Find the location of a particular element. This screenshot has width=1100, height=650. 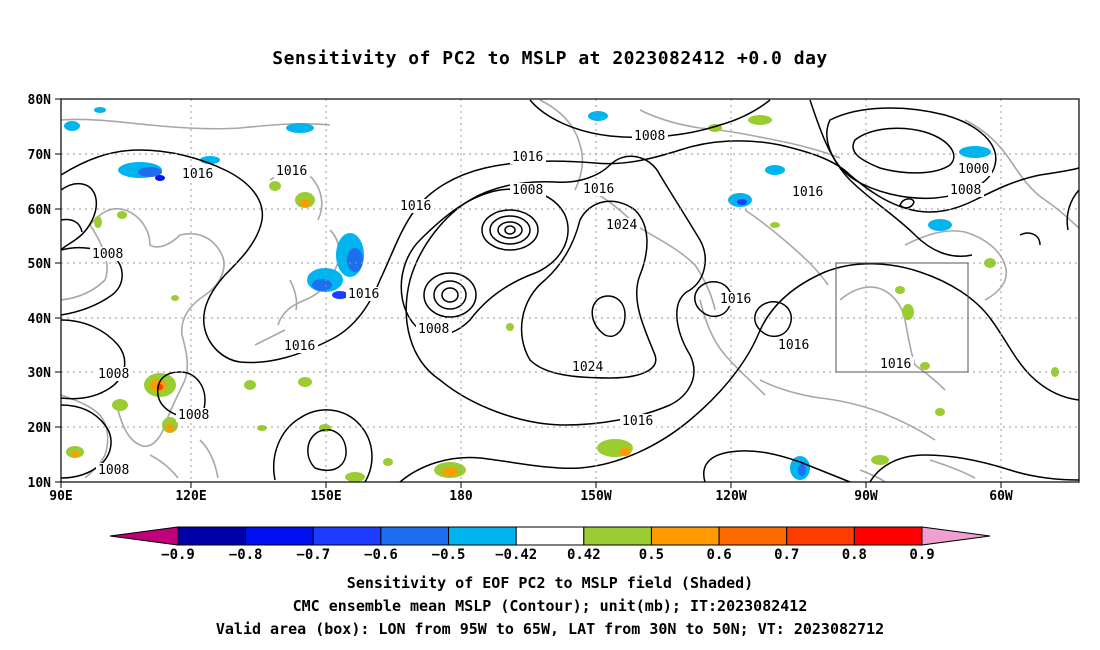

colorbar-label: −0.5 is located at coordinates (449, 555).